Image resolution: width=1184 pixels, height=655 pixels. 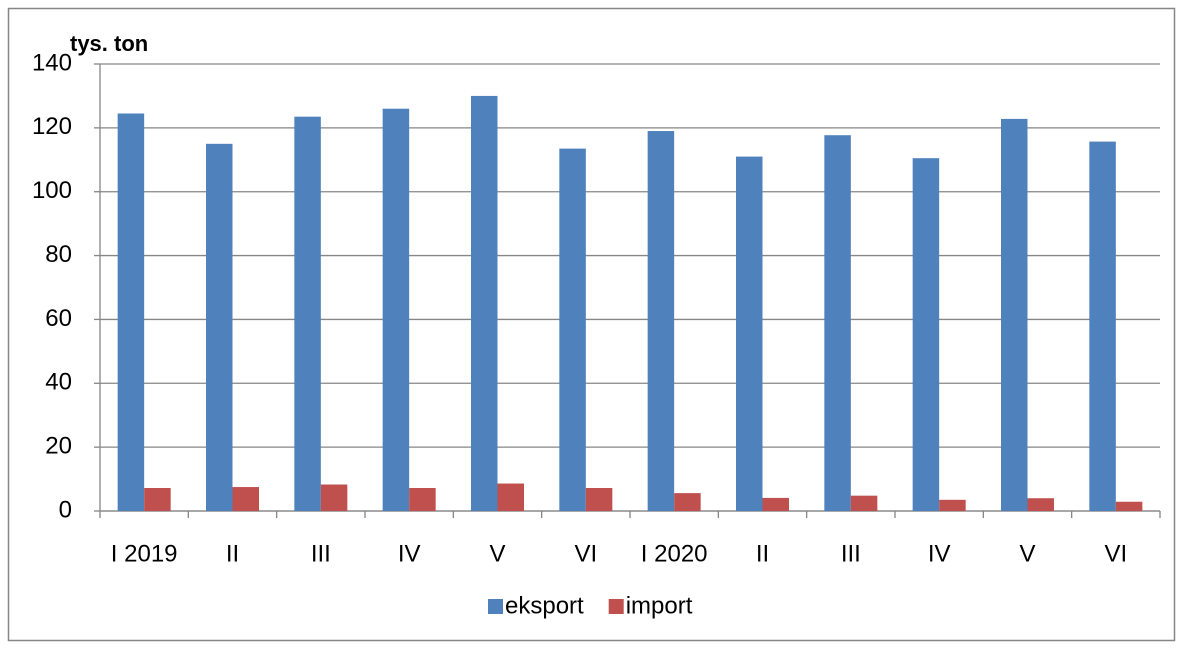 What do you see at coordinates (674, 553) in the screenshot?
I see `x-tick-label: I 2020` at bounding box center [674, 553].